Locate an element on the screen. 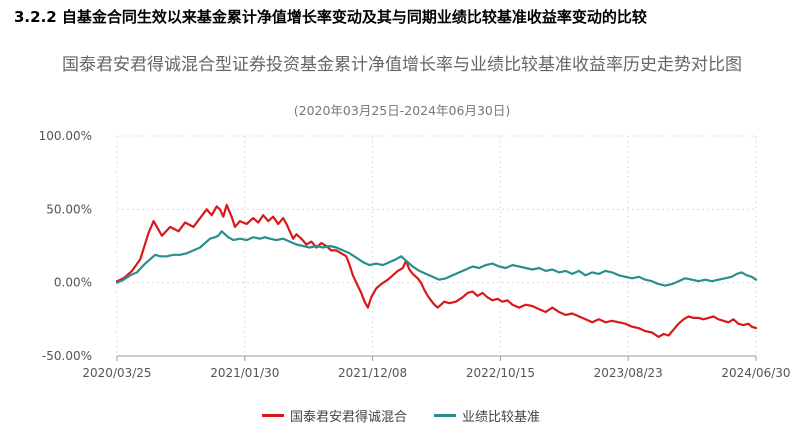  series-line-benchmark is located at coordinates (436, 258).